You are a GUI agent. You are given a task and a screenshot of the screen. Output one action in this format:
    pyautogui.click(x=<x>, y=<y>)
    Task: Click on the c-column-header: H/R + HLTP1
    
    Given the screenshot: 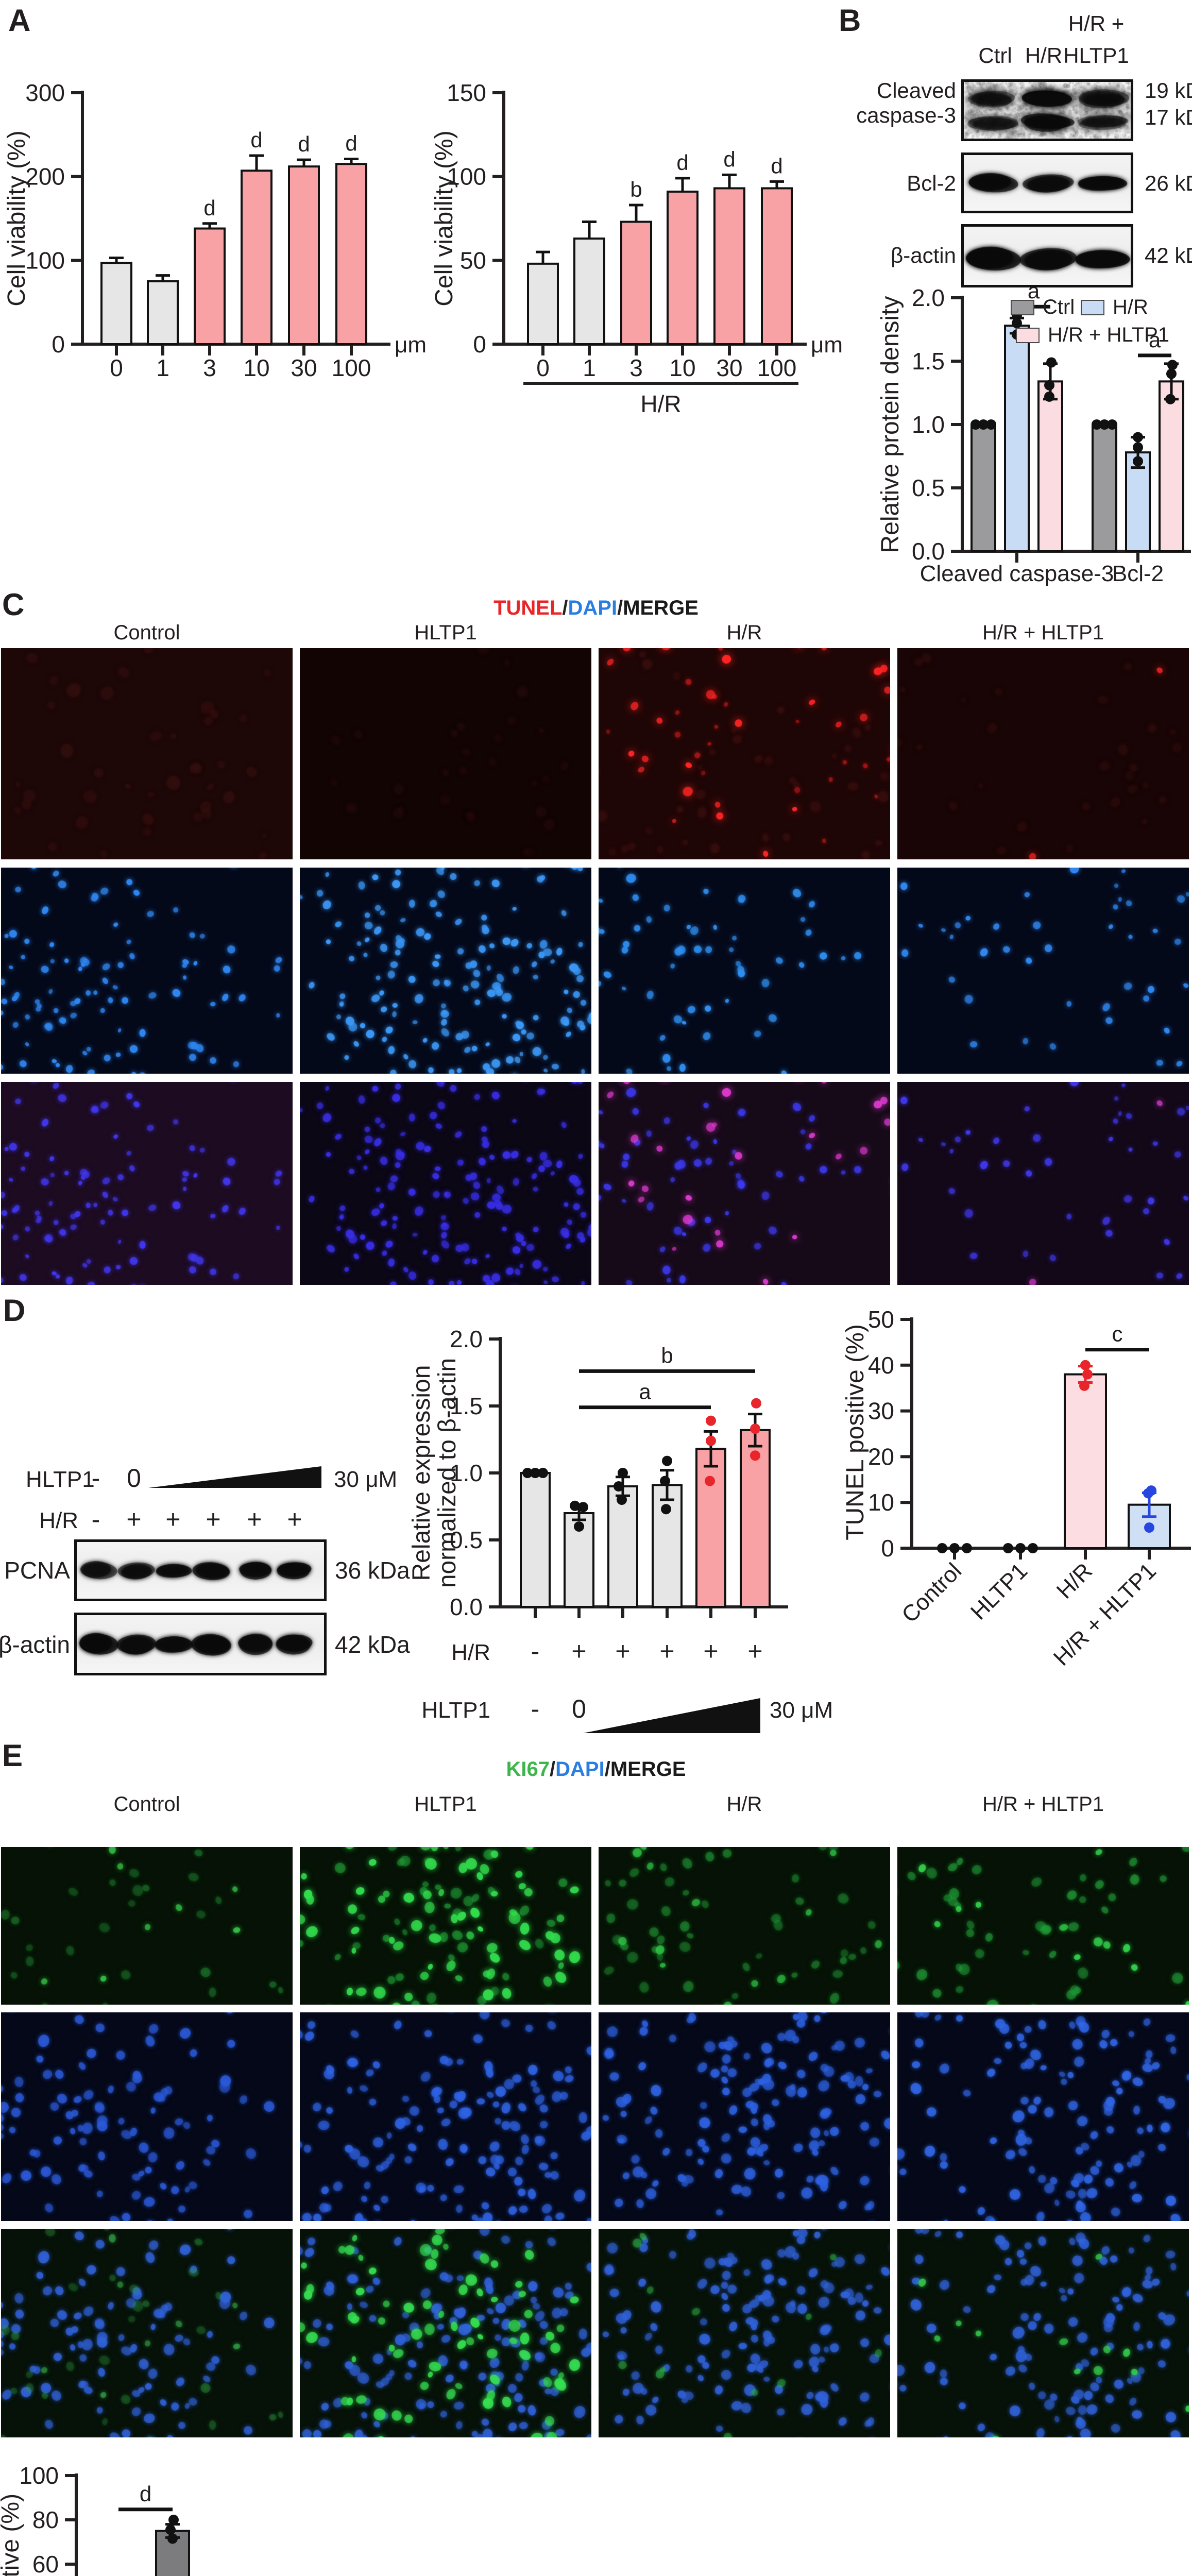 What is the action you would take?
    pyautogui.click(x=1043, y=632)
    